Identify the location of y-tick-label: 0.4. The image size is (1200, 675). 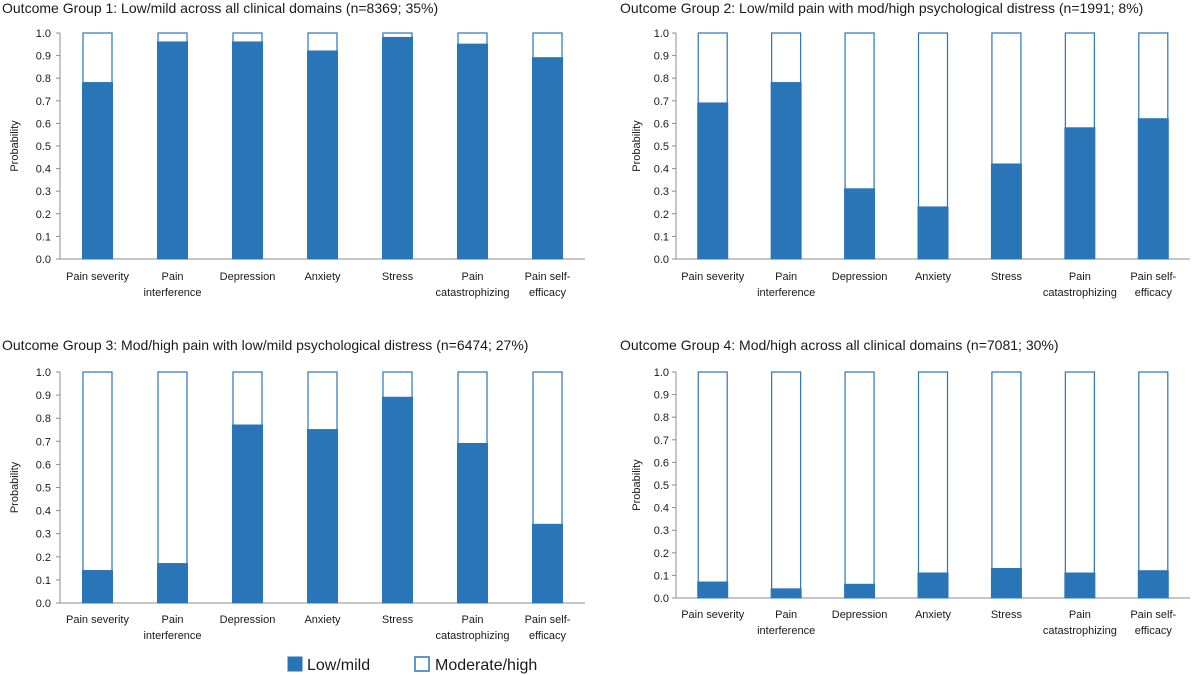
(43, 512).